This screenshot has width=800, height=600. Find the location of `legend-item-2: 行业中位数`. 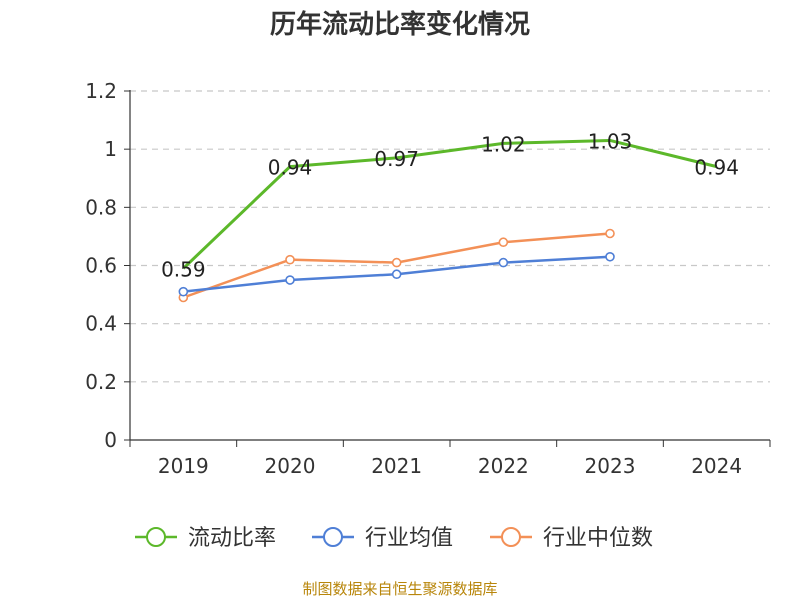

legend-item-2: 行业中位数 is located at coordinates (571, 538).